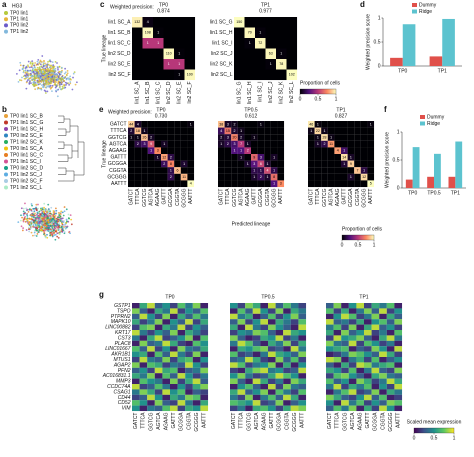  I want to click on panel-title: TP0.5, so click(268, 297).